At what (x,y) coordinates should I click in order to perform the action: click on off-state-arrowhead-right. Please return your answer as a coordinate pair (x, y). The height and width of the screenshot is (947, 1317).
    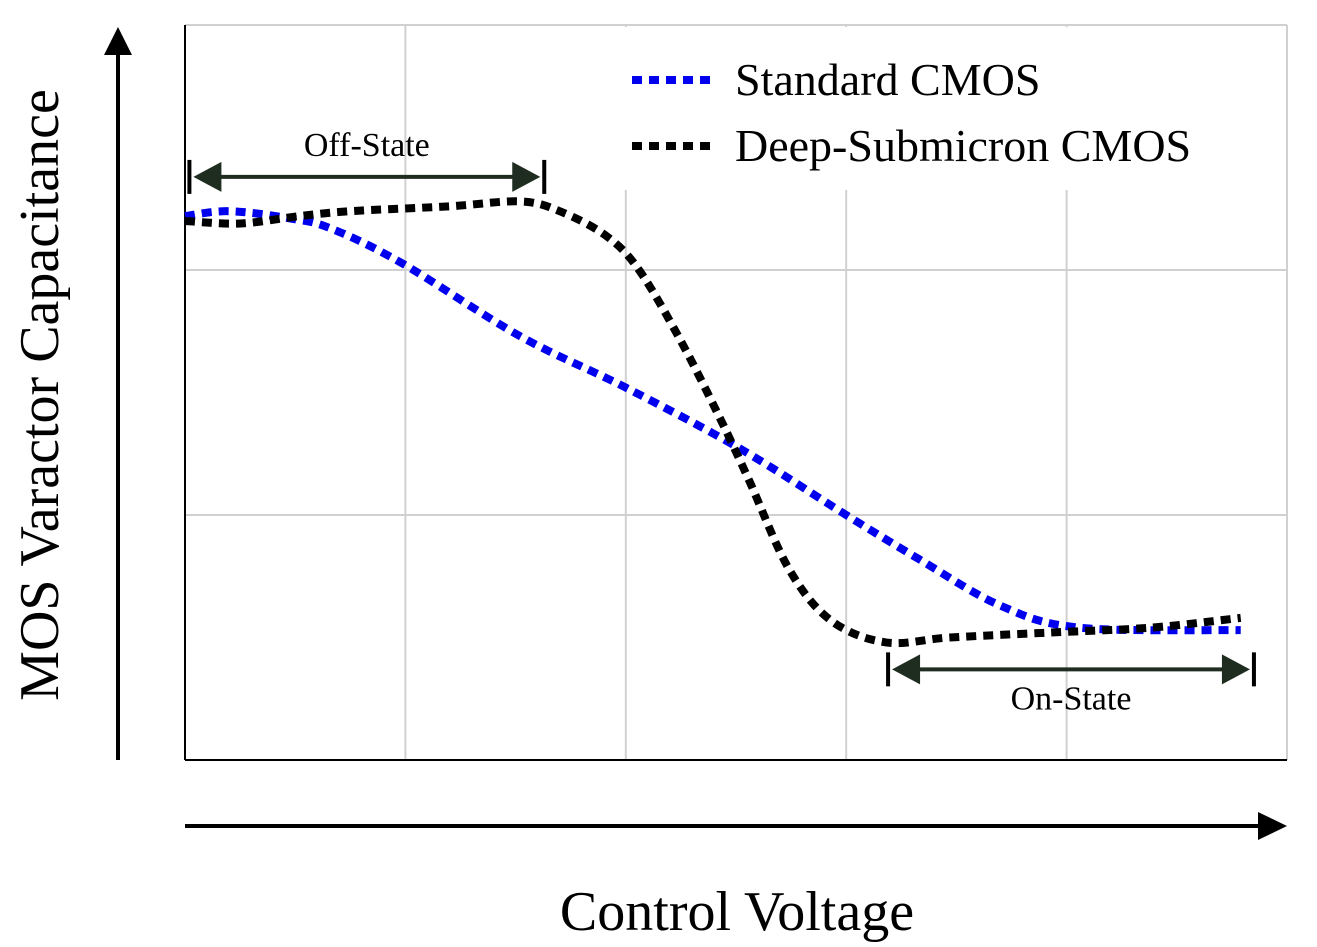
    Looking at the image, I should click on (526, 176).